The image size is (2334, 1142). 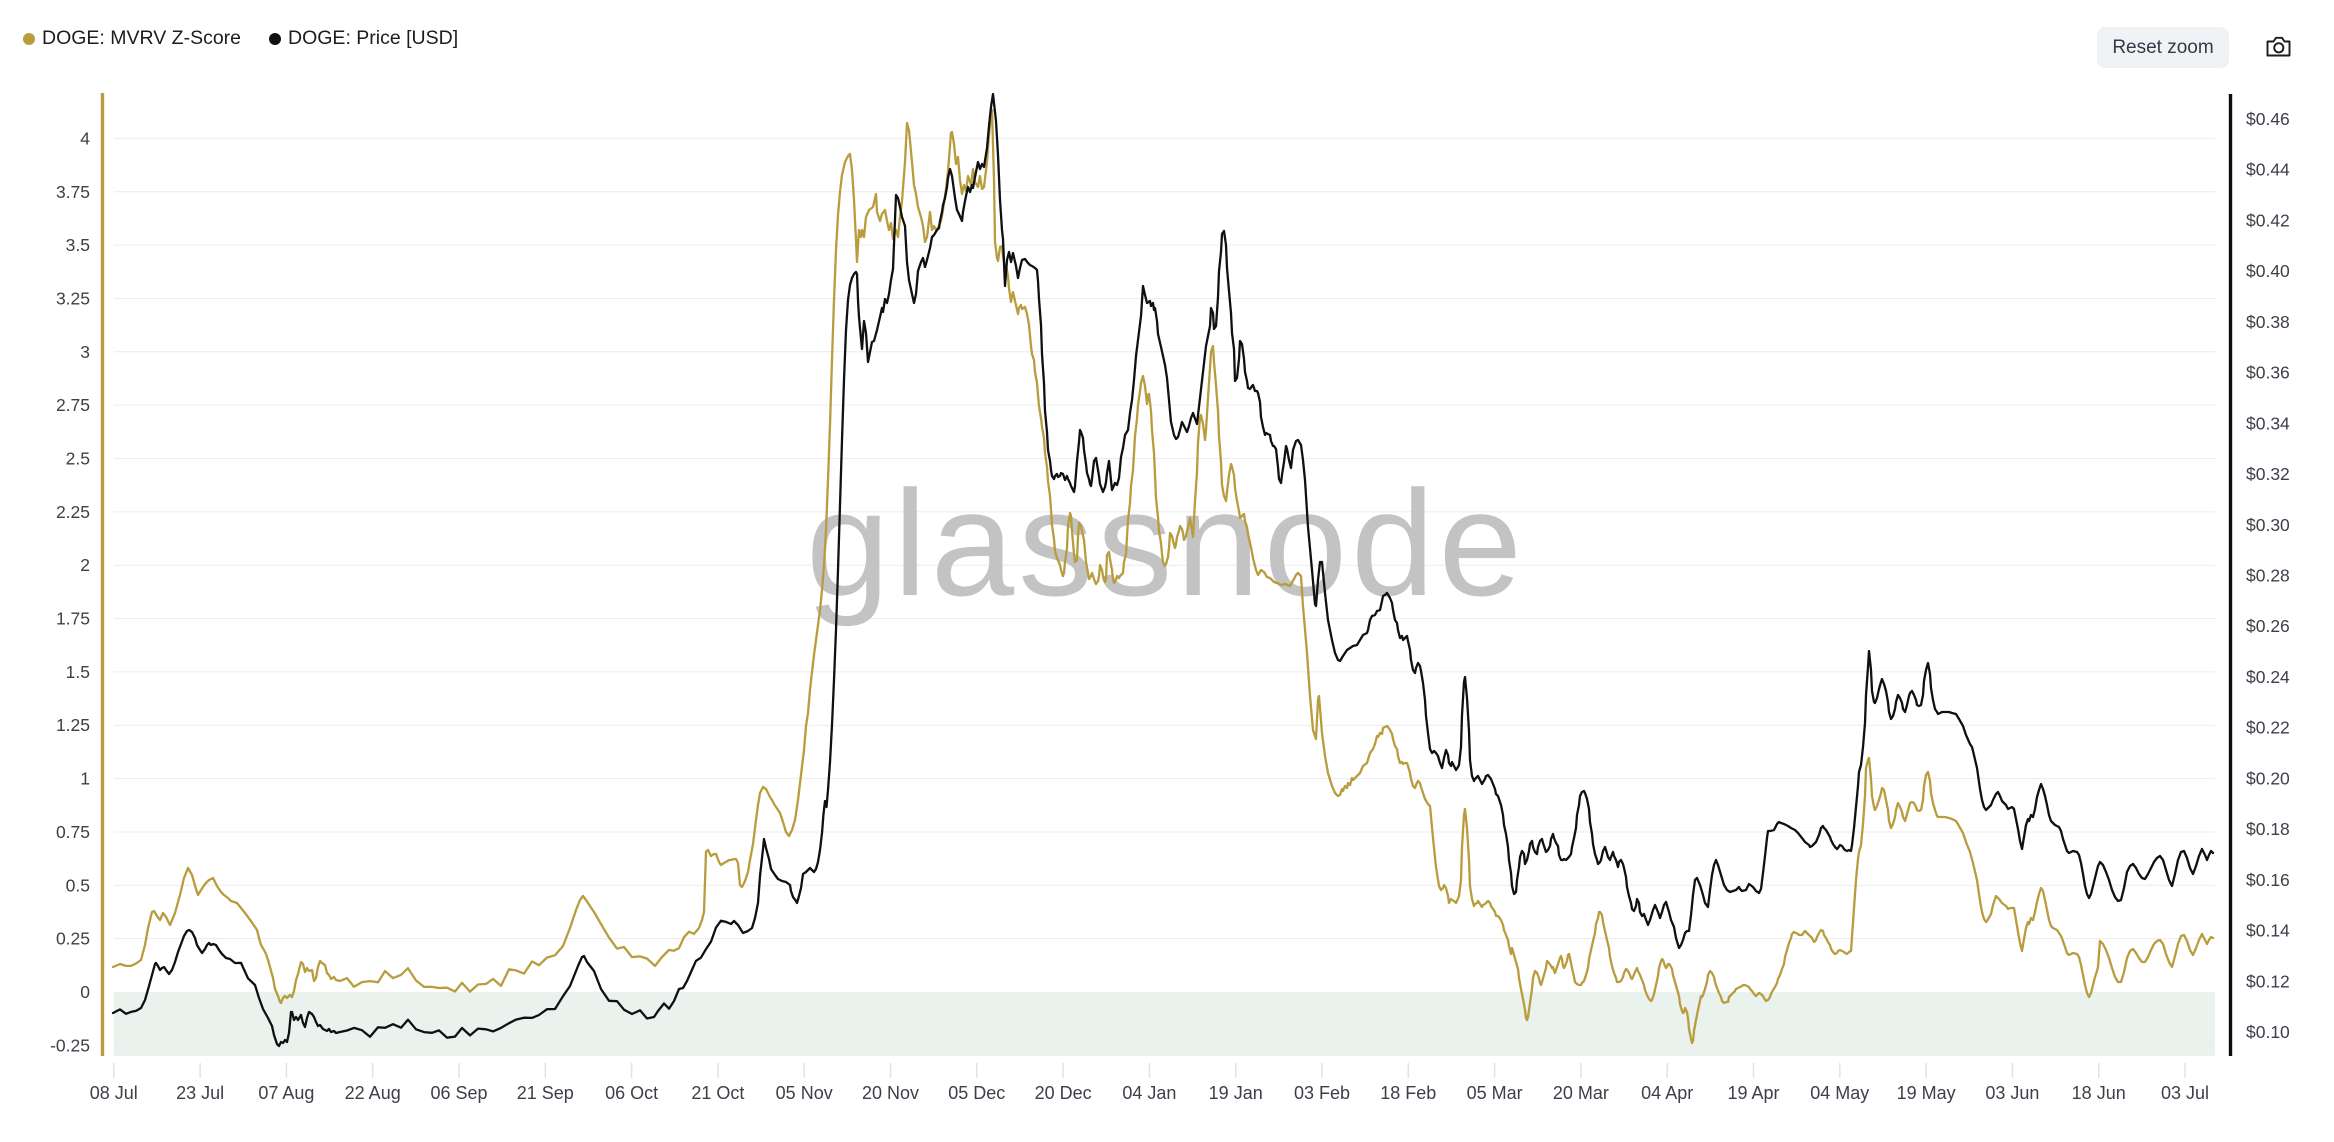 I want to click on svg-text: 18 Feb, so click(x=1408, y=1093).